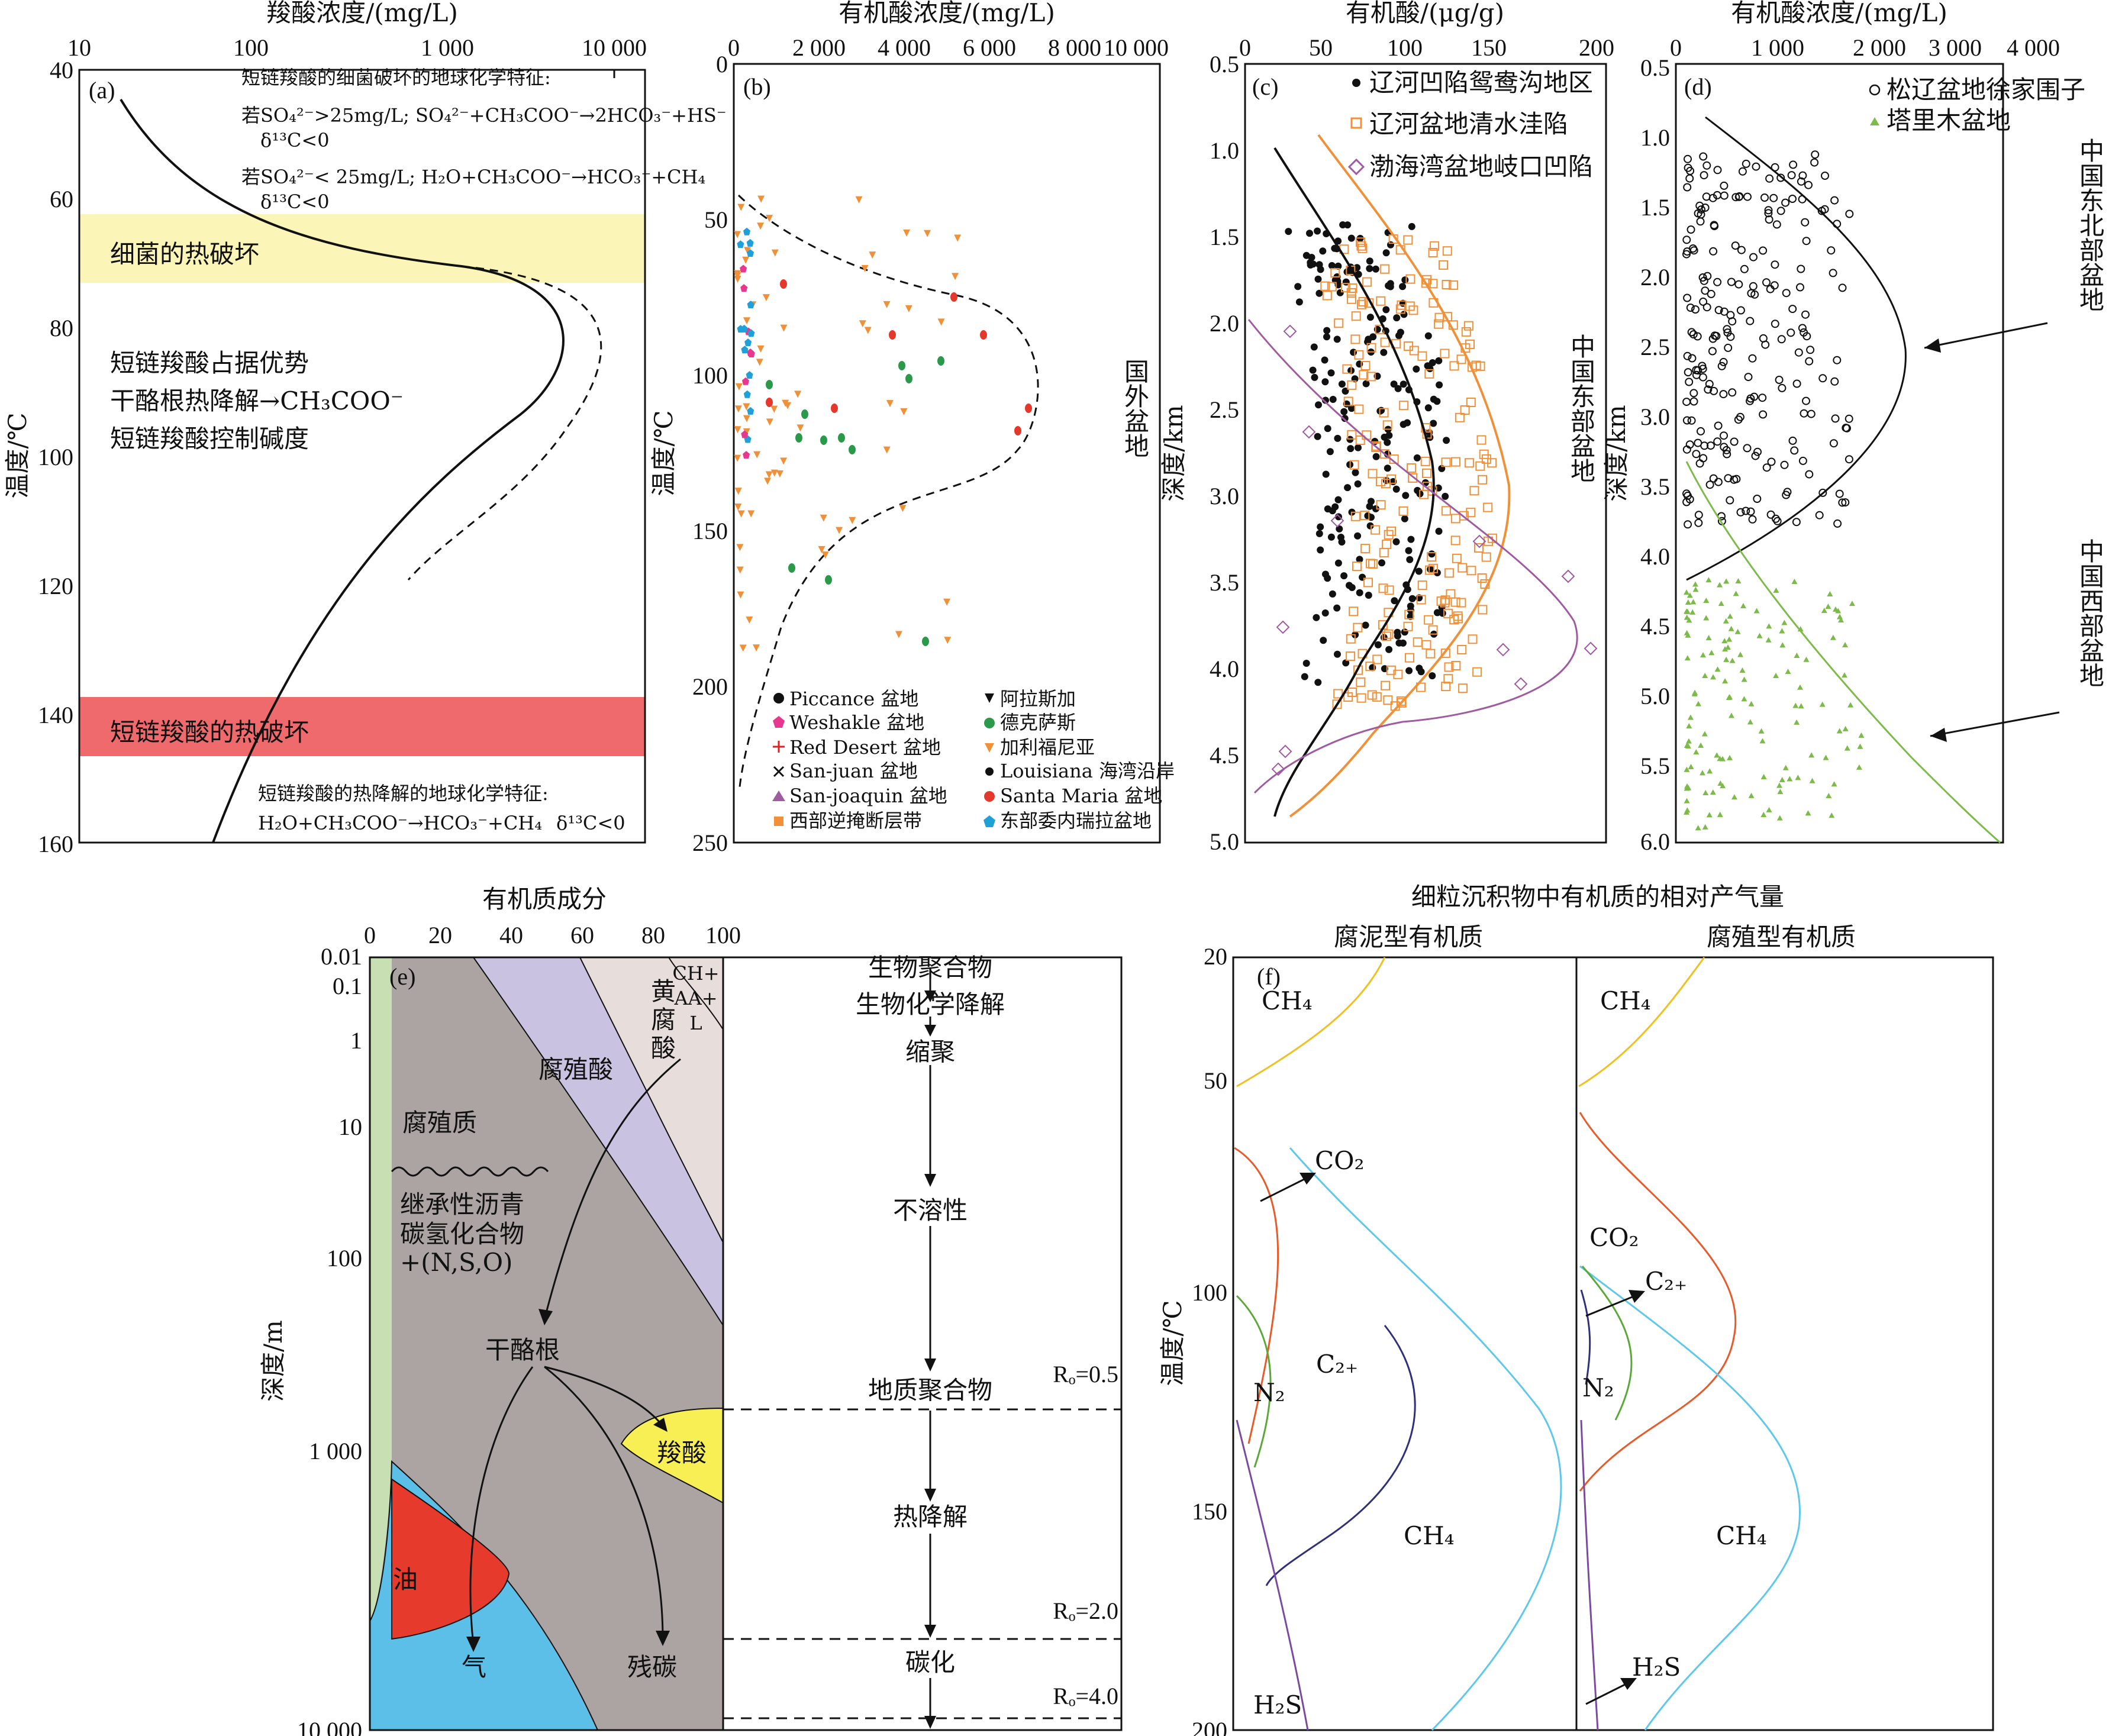 This screenshot has height=1736, width=2125. I want to click on band-thermal-label: 短链羧酸的热破坏, so click(209, 732).